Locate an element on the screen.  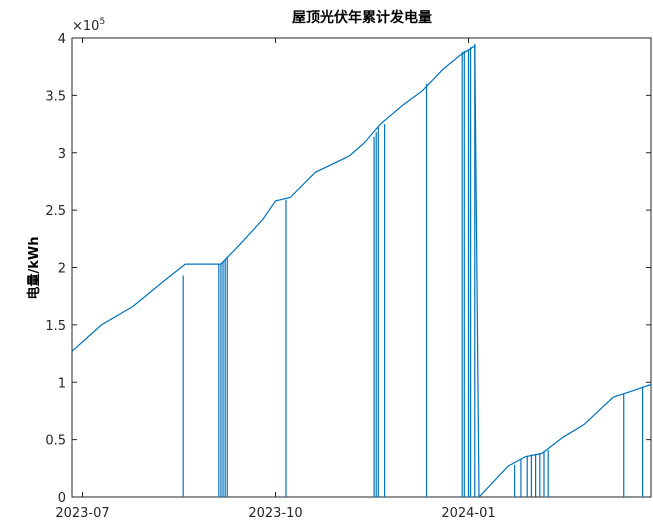
chart-title: 屋顶光伏年累计发电量 is located at coordinates (362, 17).